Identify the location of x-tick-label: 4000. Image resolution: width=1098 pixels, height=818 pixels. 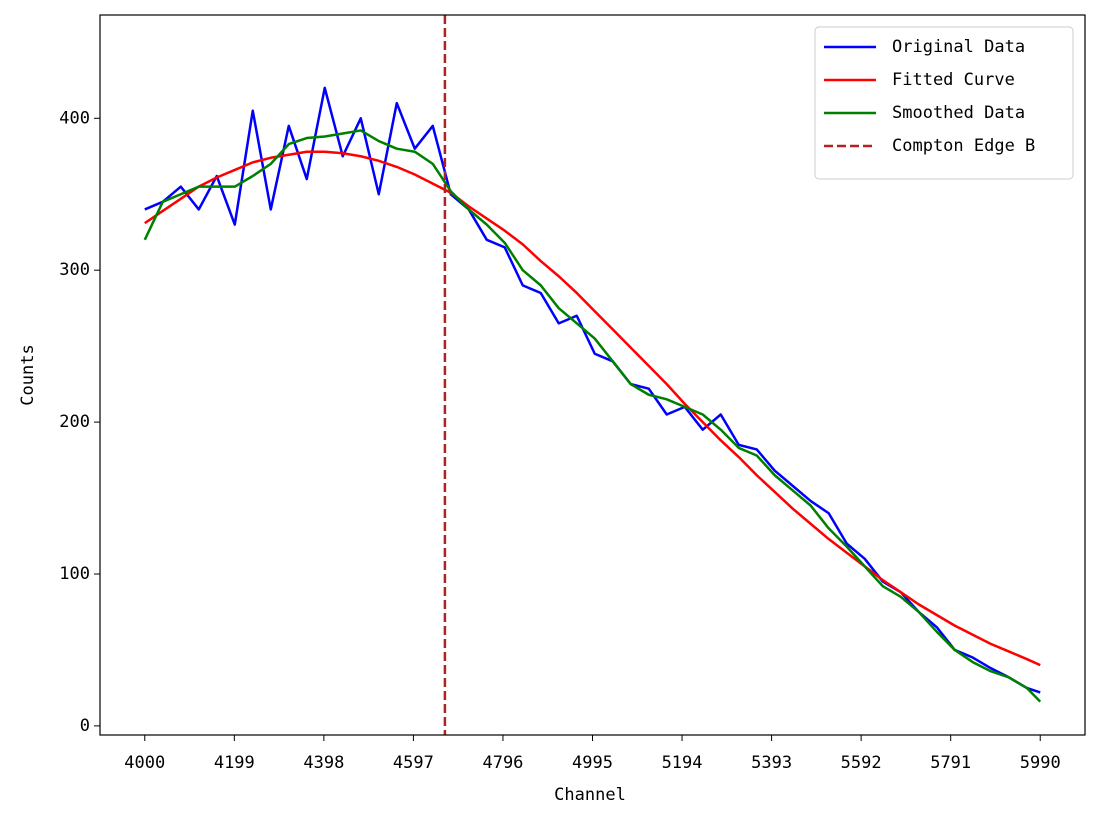
(144, 763).